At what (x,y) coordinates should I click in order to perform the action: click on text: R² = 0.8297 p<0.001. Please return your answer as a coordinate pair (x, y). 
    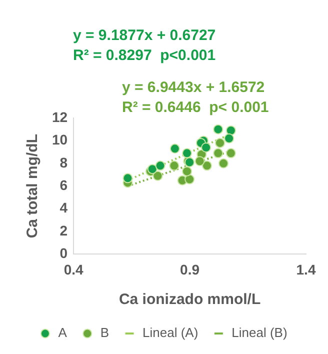
    Looking at the image, I should click on (144, 55).